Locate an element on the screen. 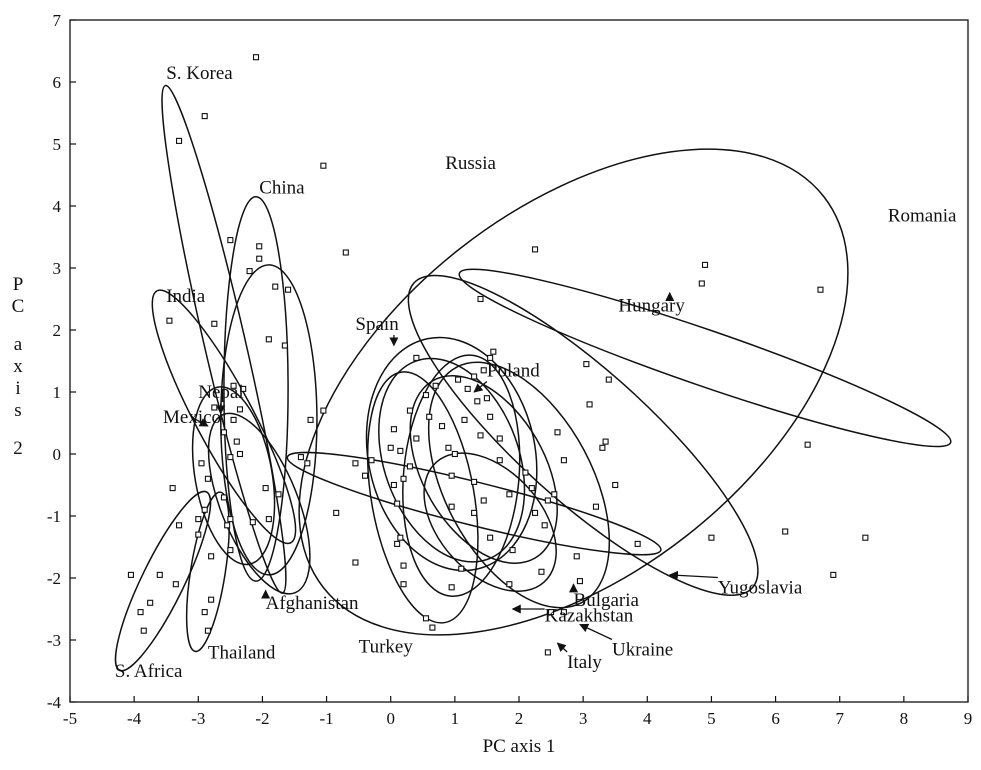 This screenshot has width=981, height=770. x-tick-label: 4 is located at coordinates (647, 718).